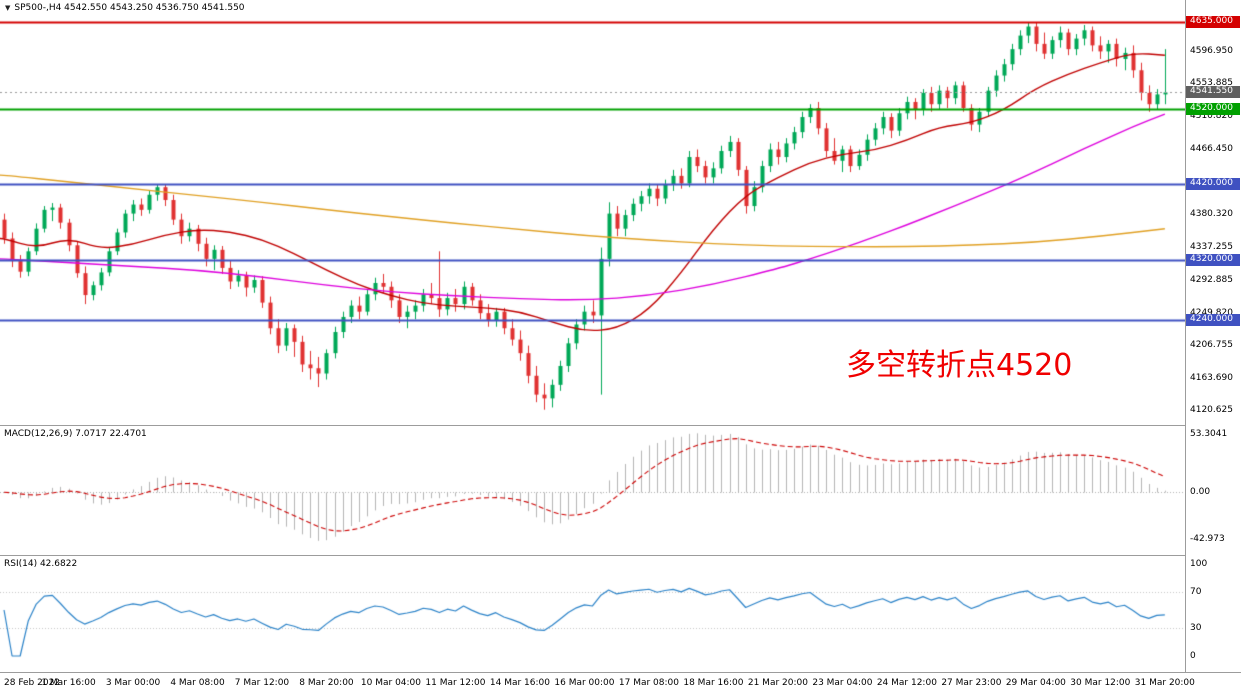  I want to click on time-tick-label: 24 Mar 12:00, so click(906, 683).